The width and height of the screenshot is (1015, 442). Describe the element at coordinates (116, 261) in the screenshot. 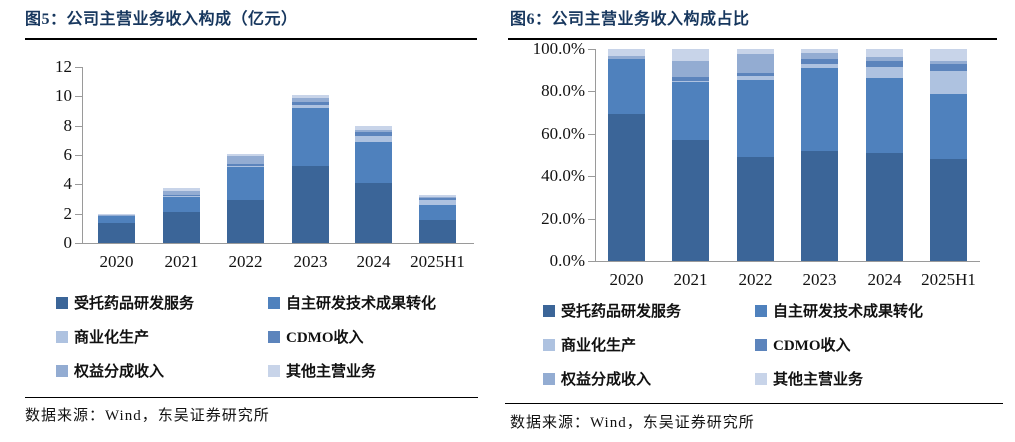

I see `x-axis-label: 2020` at that location.